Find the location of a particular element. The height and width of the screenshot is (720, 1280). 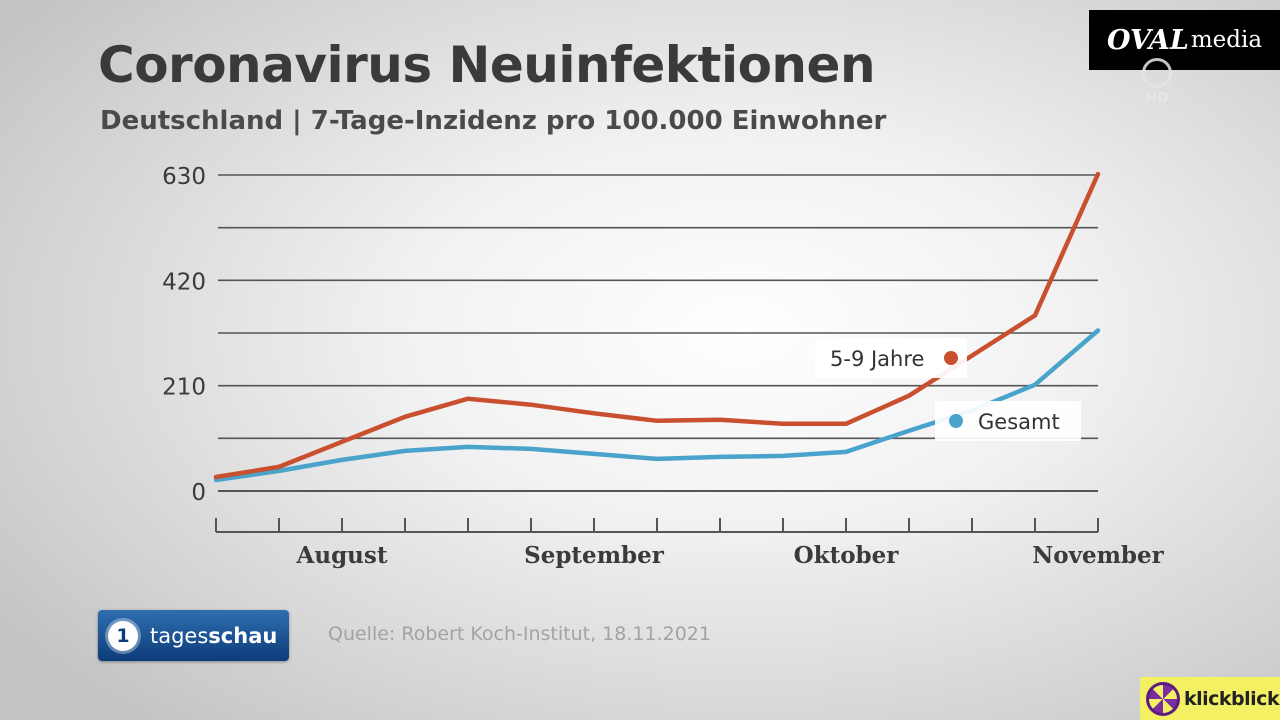

y-axis-labels: 0 210 420 630 is located at coordinates (184, 335).